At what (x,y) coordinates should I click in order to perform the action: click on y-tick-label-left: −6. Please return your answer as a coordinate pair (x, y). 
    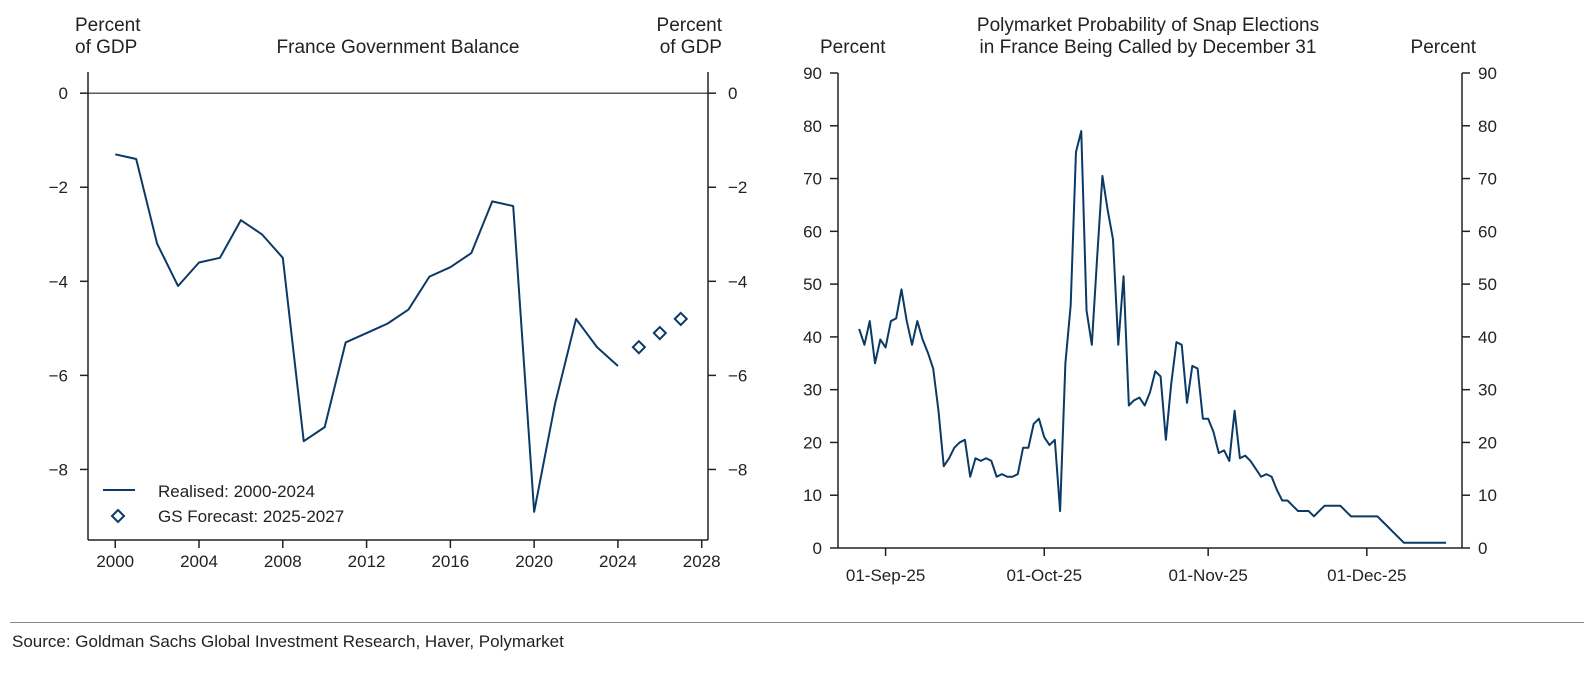
    Looking at the image, I should click on (58, 375).